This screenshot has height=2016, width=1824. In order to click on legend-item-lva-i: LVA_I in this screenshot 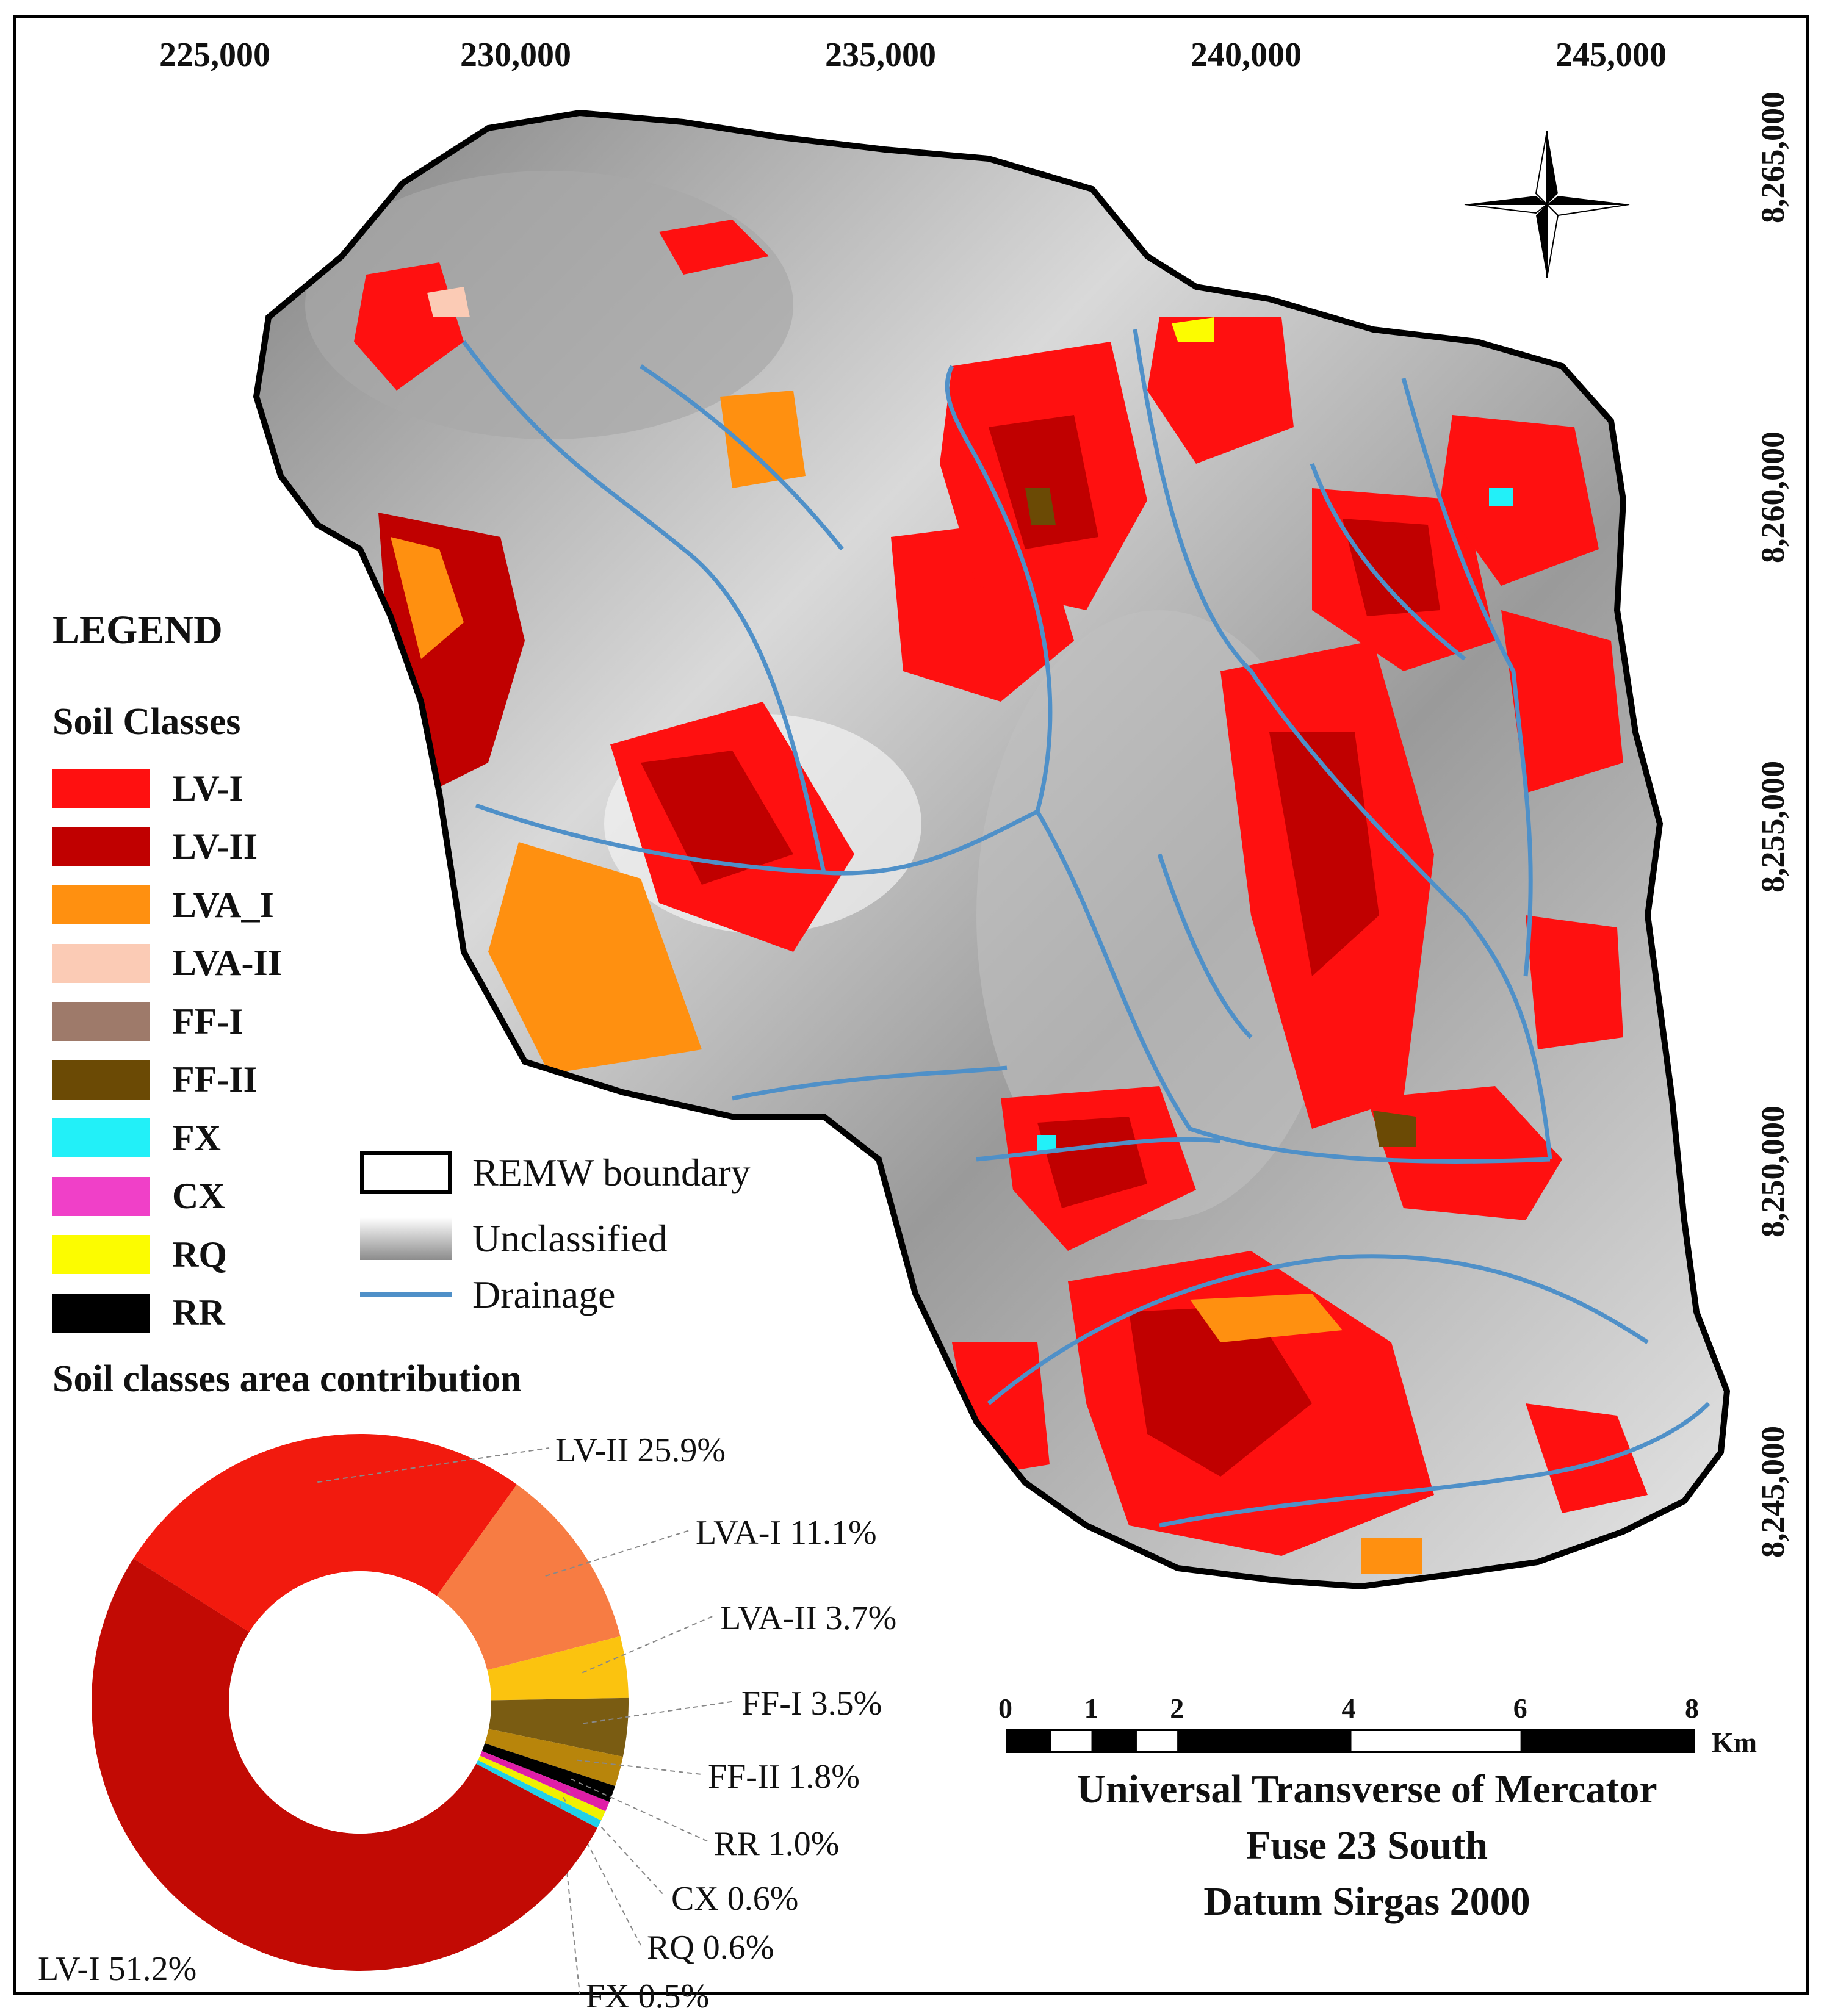, I will do `click(163, 905)`.